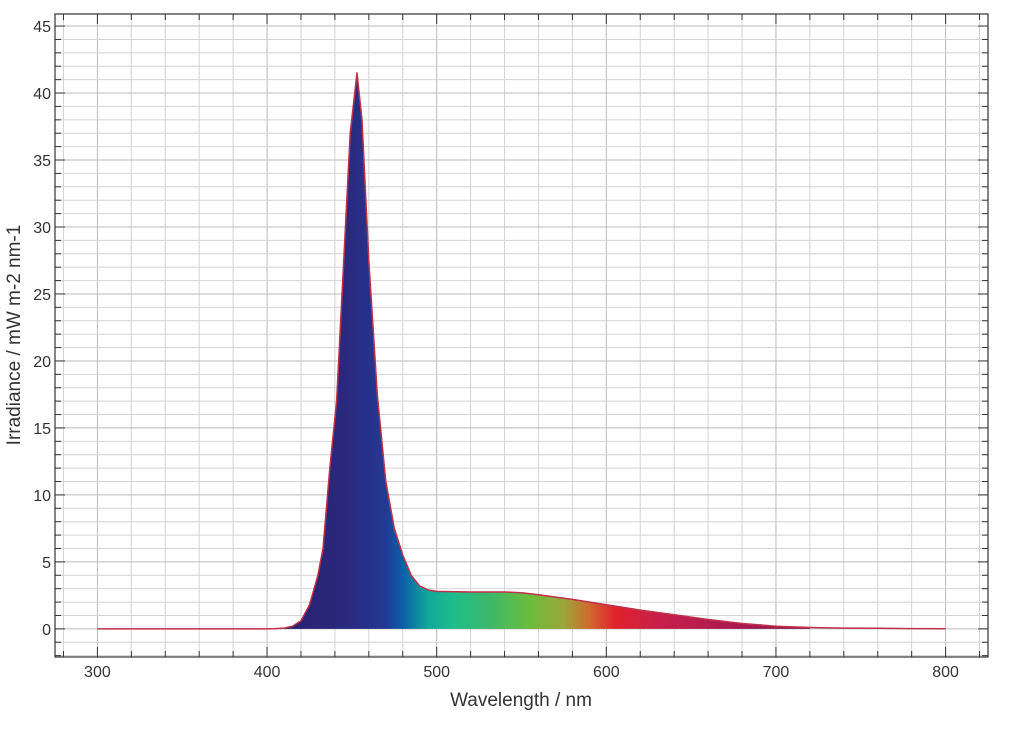  What do you see at coordinates (42, 94) in the screenshot?
I see `y-tick-label: 40` at bounding box center [42, 94].